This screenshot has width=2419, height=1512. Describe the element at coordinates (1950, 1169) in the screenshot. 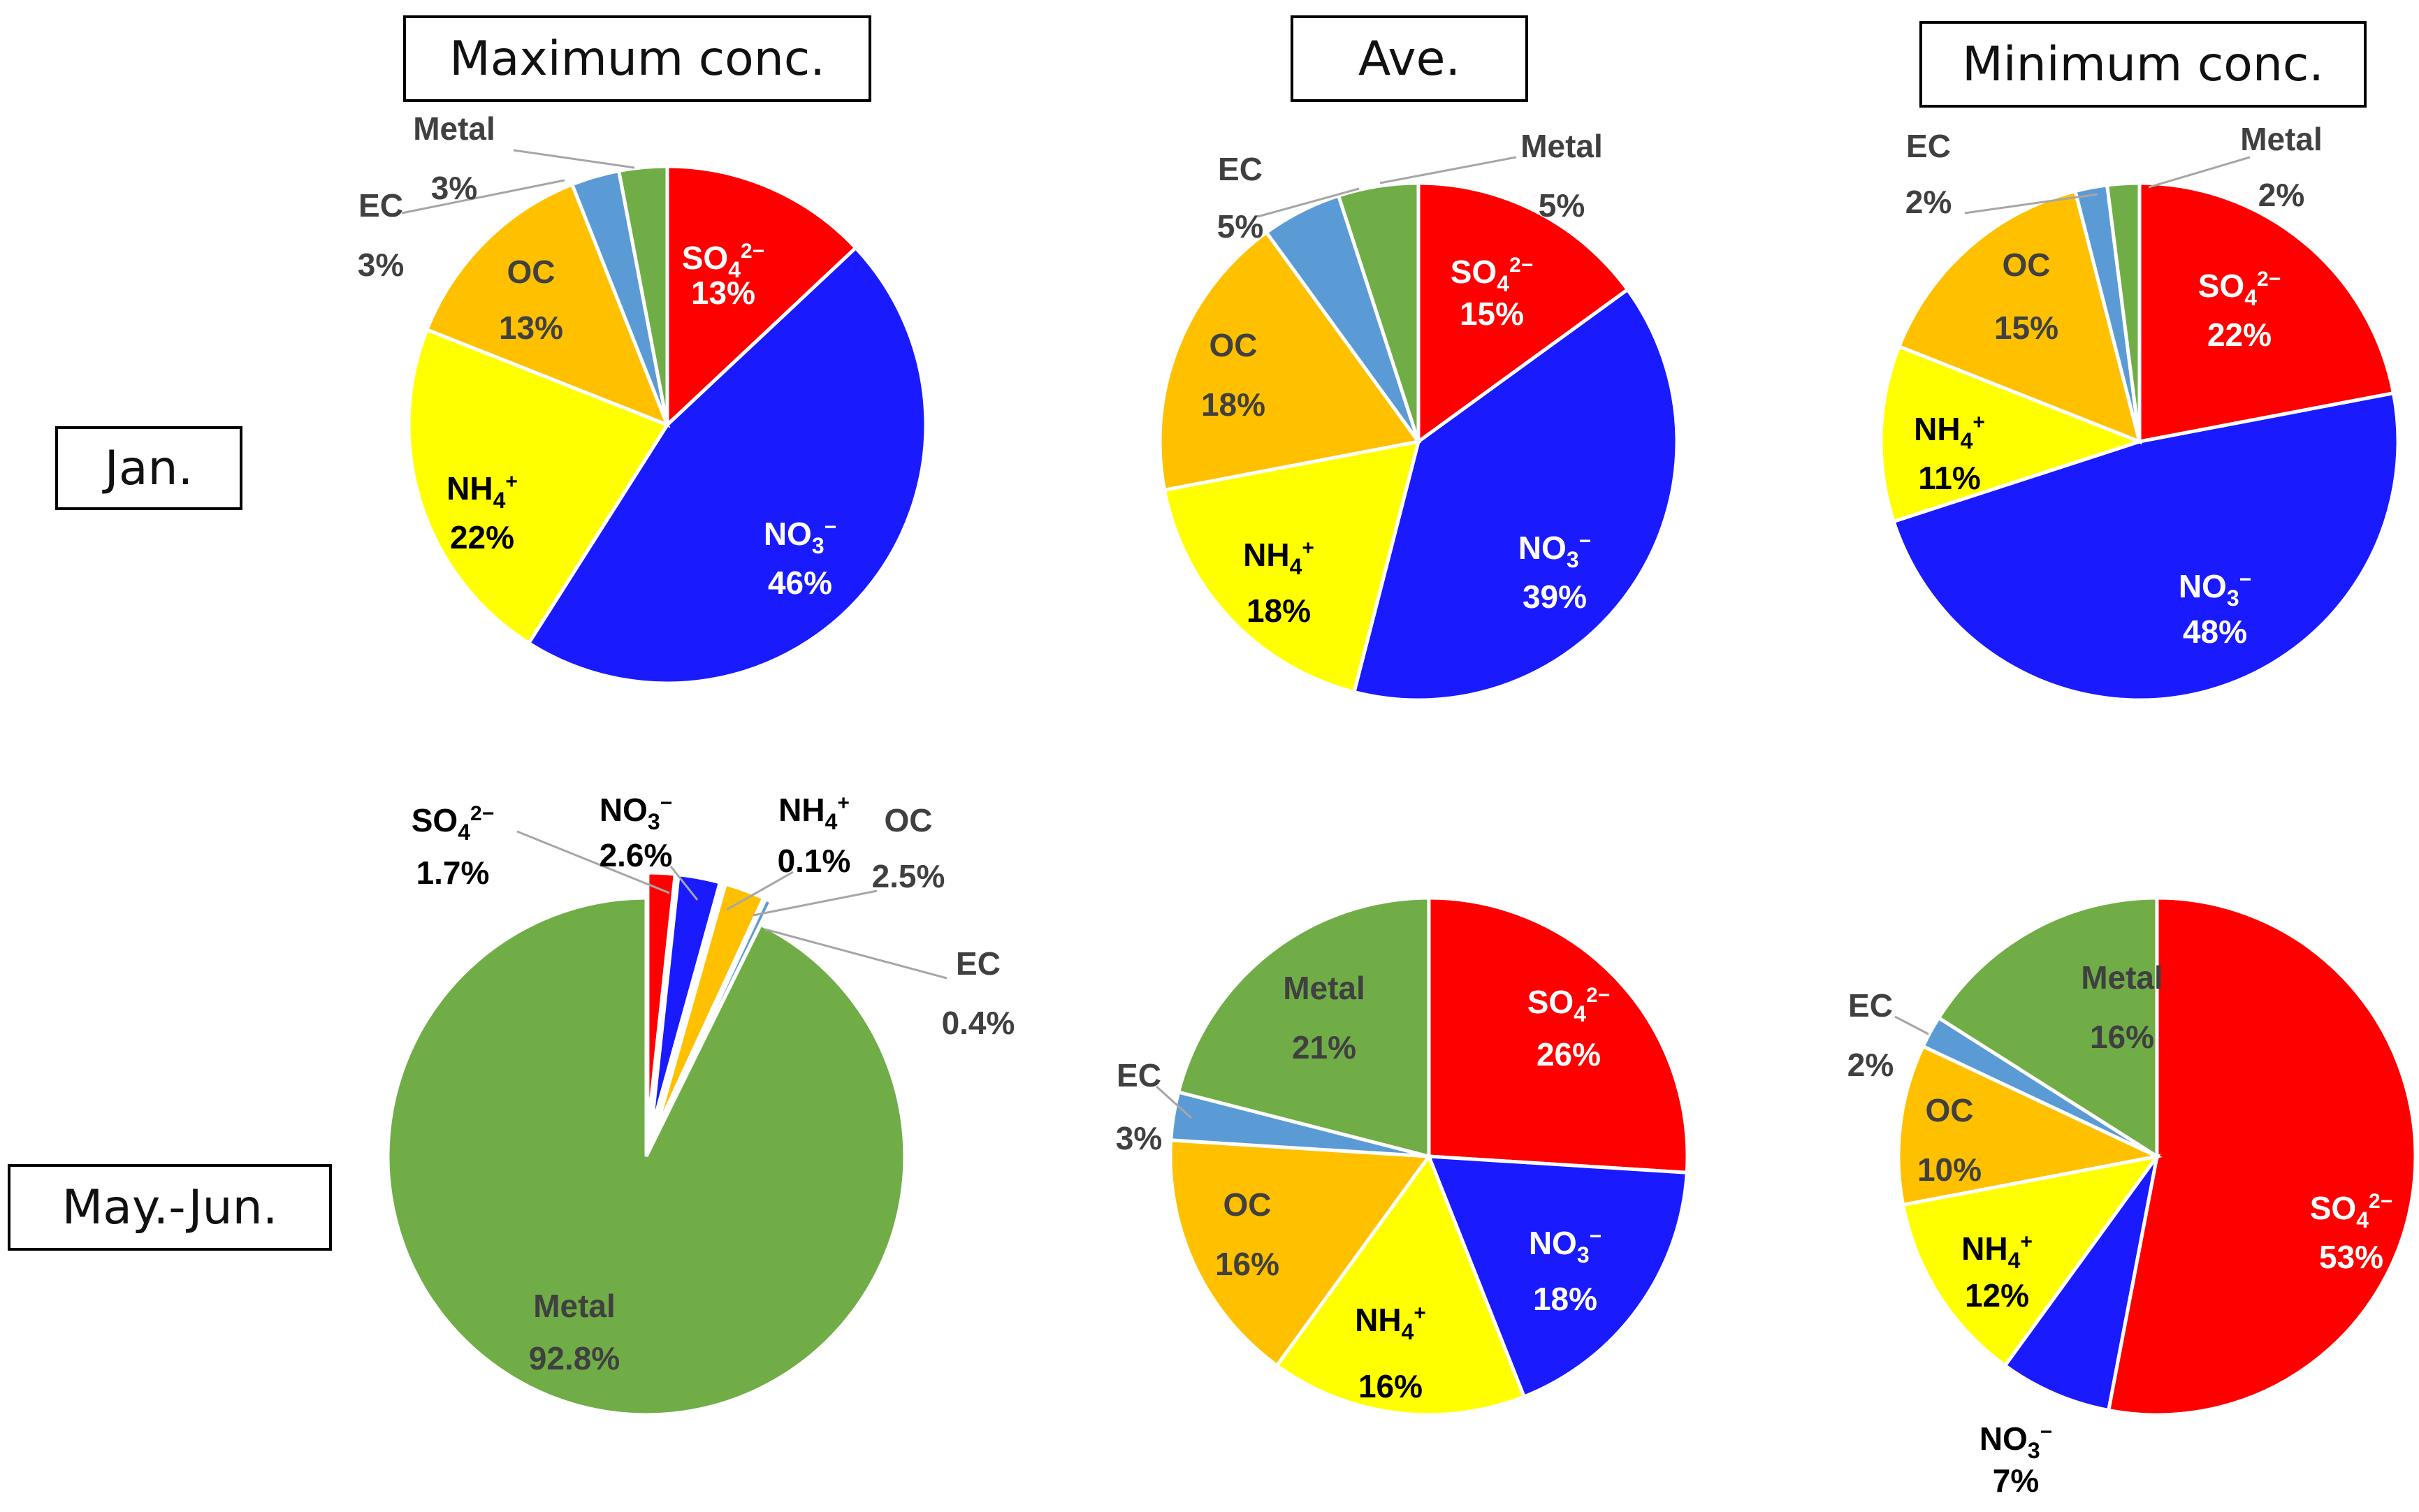

I see `value-oc: 10%` at that location.